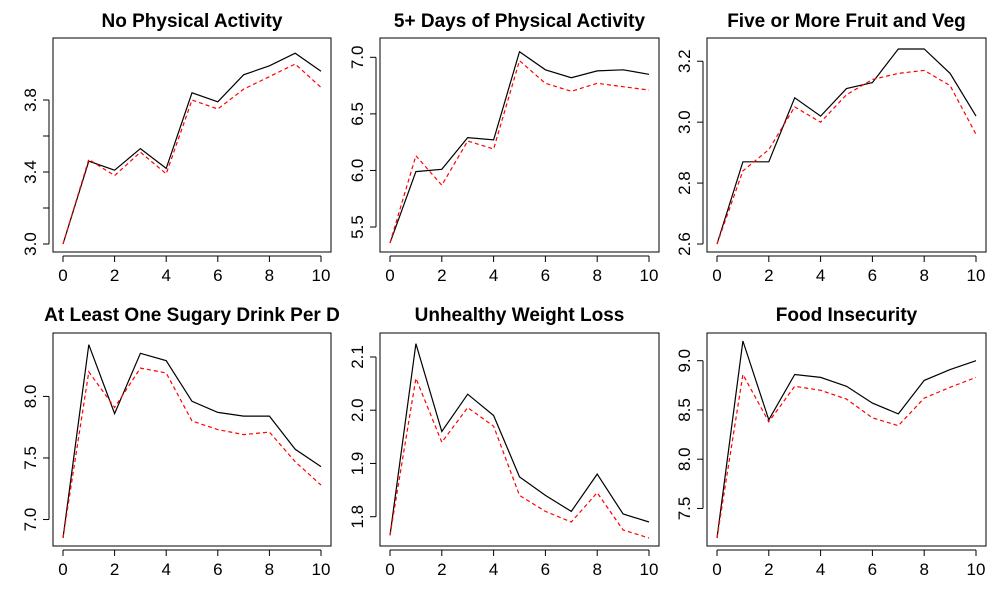 The width and height of the screenshot is (1000, 600). What do you see at coordinates (847, 315) in the screenshot?
I see `panel-title: Food Insecurity` at bounding box center [847, 315].